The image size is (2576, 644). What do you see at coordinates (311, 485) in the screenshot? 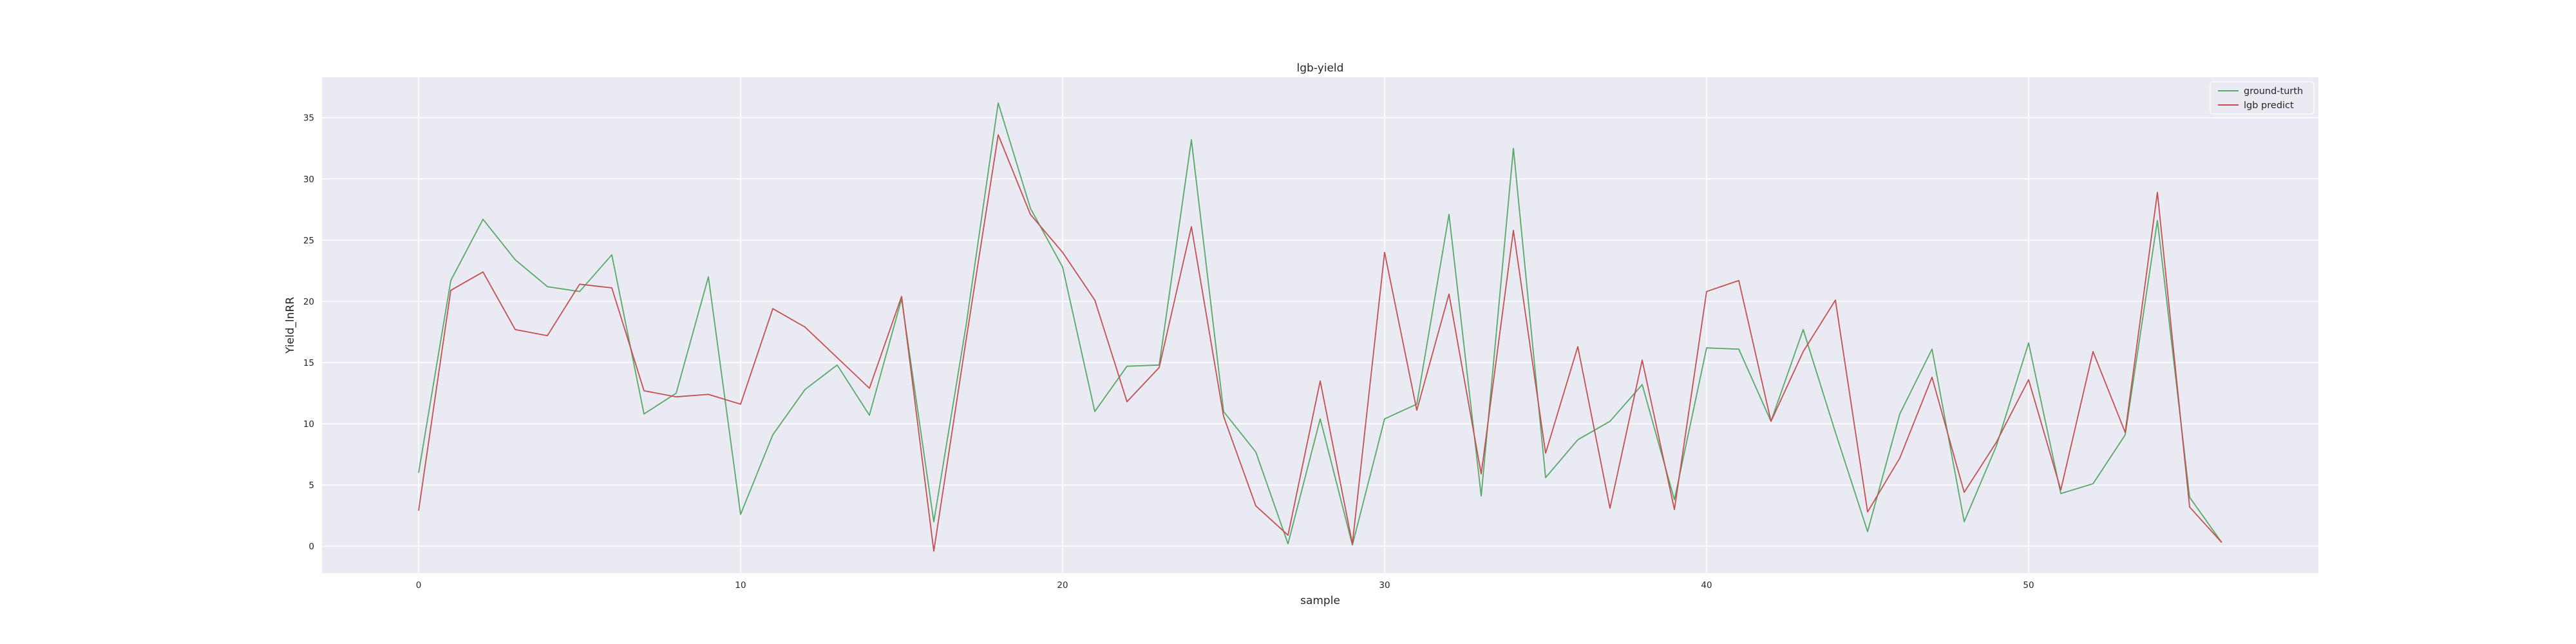
I see `y-tick-label: 5` at bounding box center [311, 485].